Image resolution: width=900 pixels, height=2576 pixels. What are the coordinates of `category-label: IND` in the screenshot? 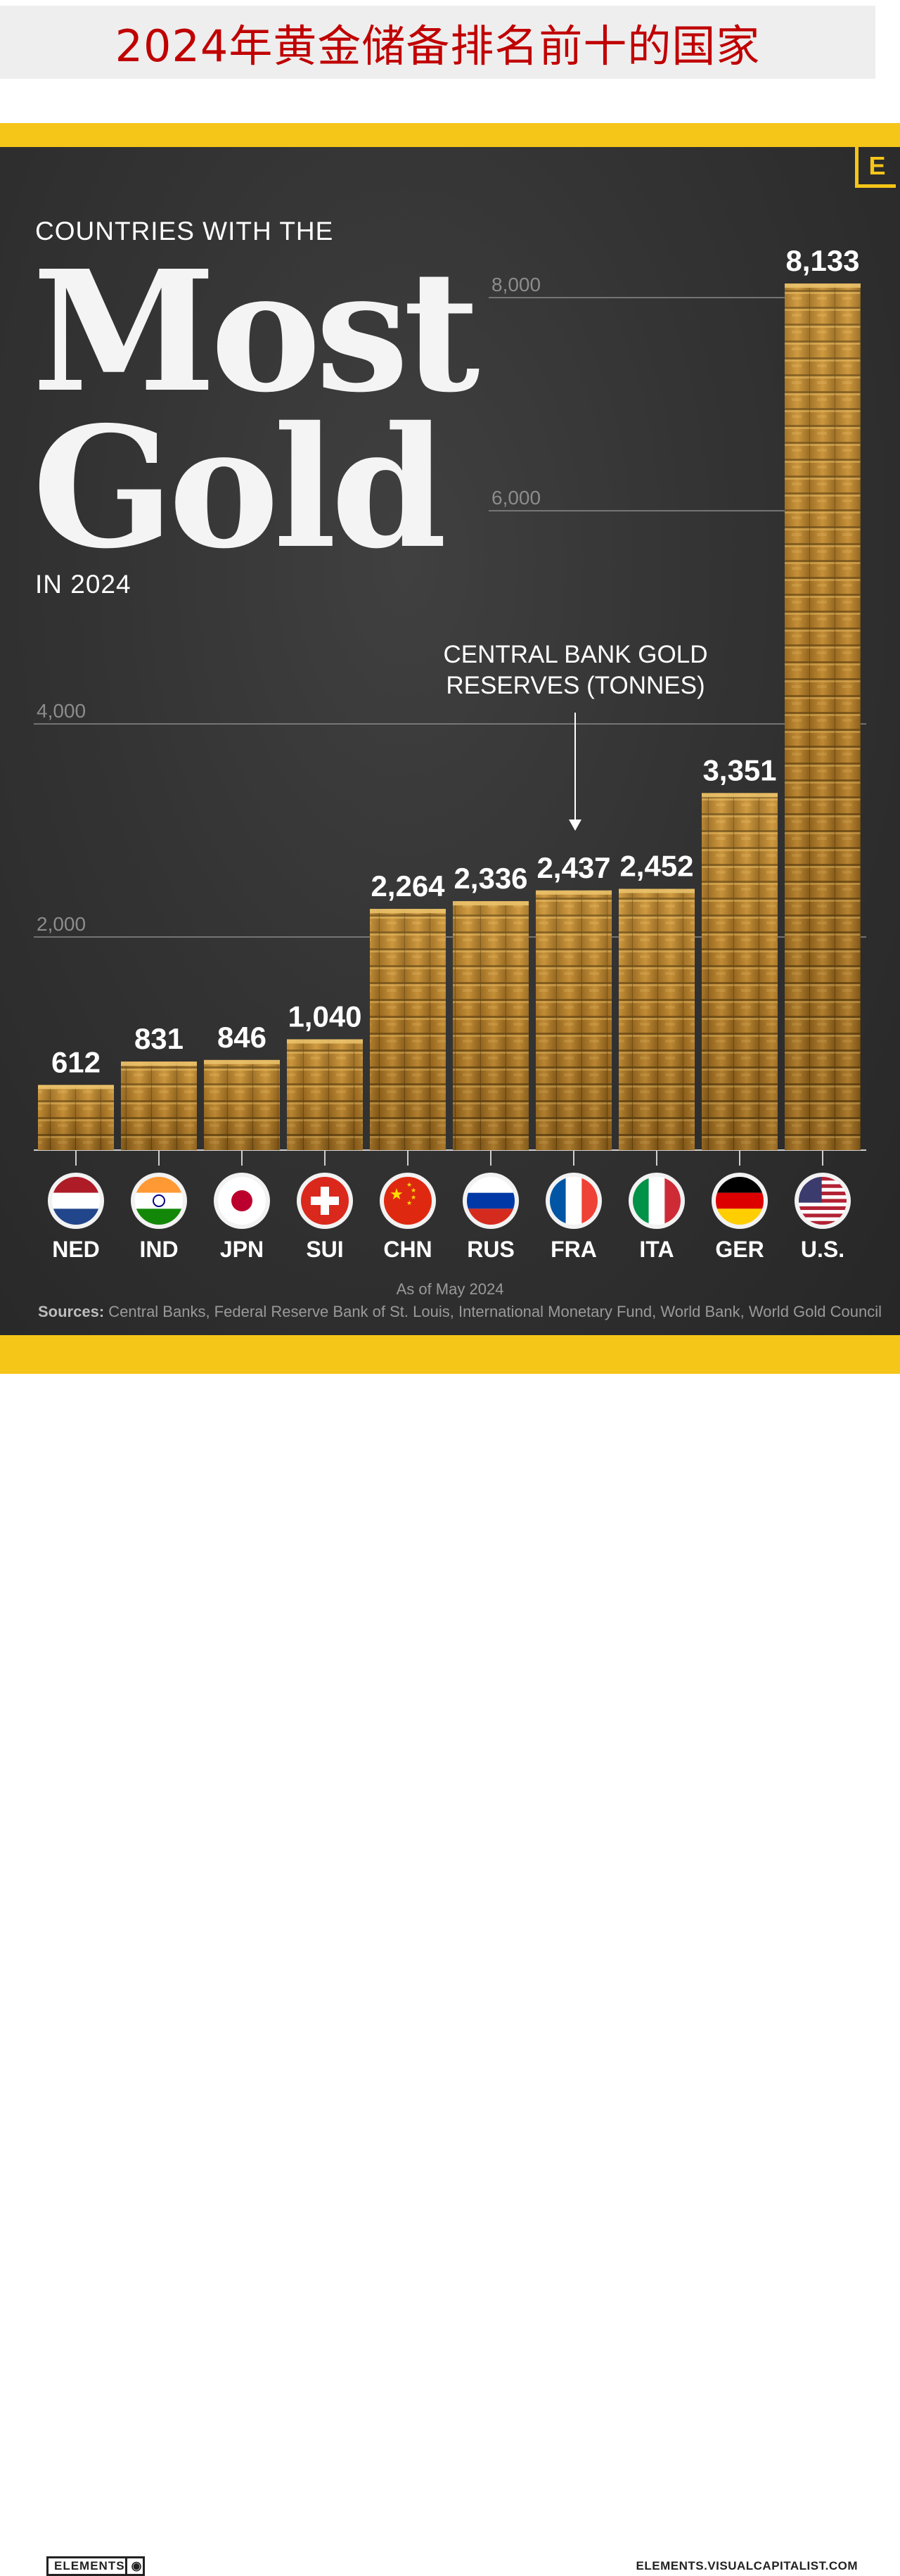 It's located at (158, 1249).